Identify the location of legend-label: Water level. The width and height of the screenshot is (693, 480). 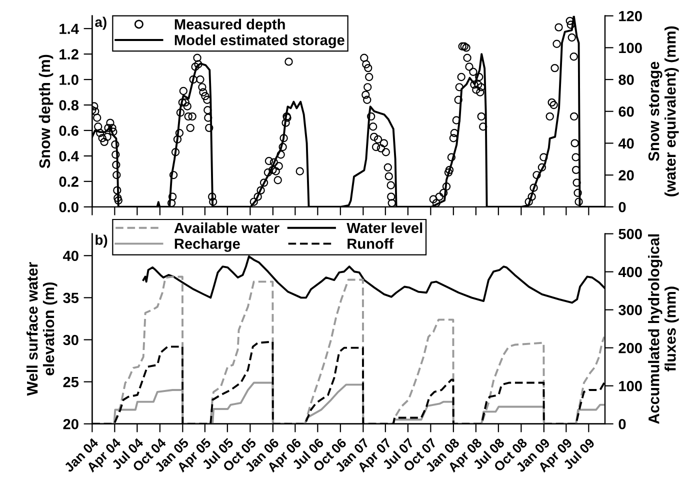
(384, 228).